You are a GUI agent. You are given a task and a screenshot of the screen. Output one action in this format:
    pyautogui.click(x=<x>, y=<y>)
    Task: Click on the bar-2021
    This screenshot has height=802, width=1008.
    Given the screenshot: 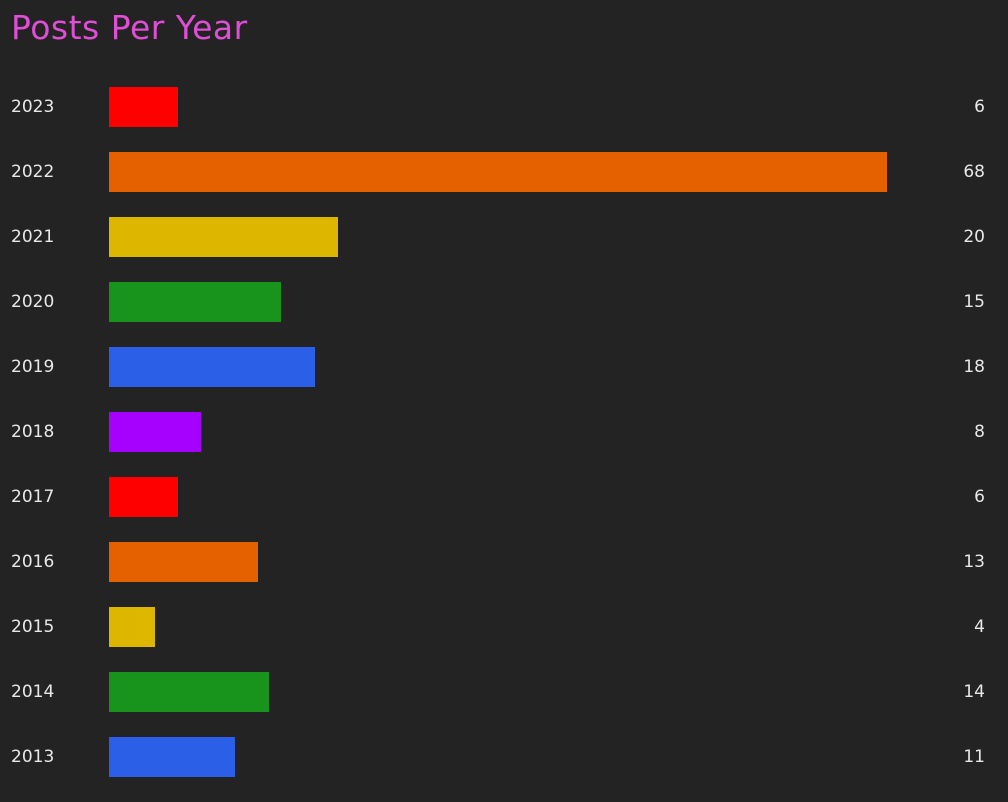 What is the action you would take?
    pyautogui.click(x=223, y=237)
    